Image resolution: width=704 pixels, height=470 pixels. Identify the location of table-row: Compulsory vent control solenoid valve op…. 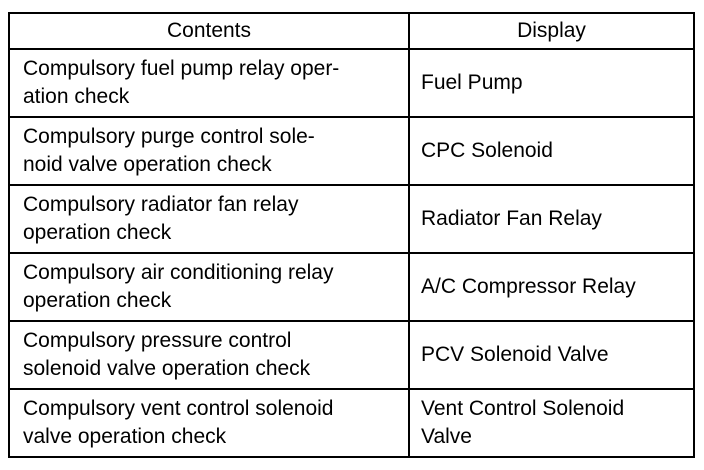
(351, 423).